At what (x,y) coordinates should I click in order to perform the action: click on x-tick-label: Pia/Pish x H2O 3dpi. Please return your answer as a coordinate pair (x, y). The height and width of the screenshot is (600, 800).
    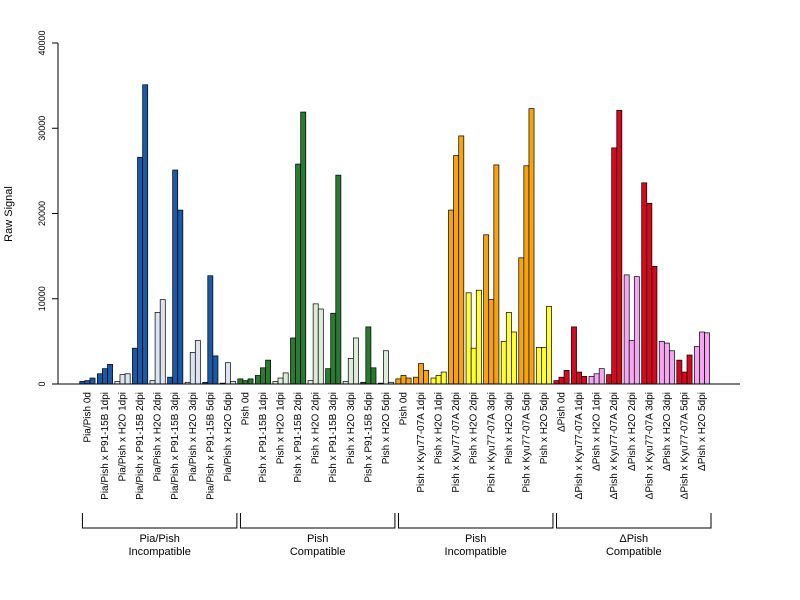
    Looking at the image, I should click on (193, 437).